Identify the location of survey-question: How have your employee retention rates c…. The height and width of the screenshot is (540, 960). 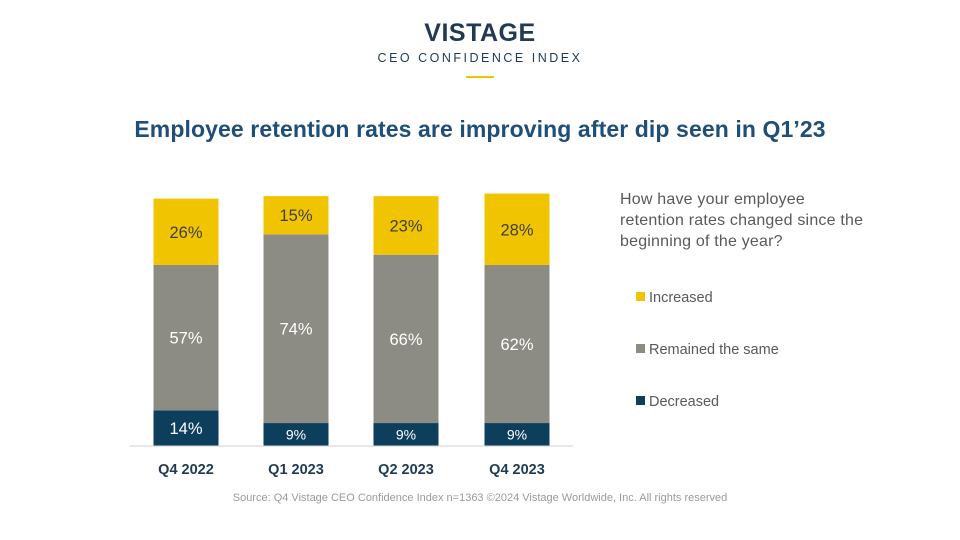
(742, 220).